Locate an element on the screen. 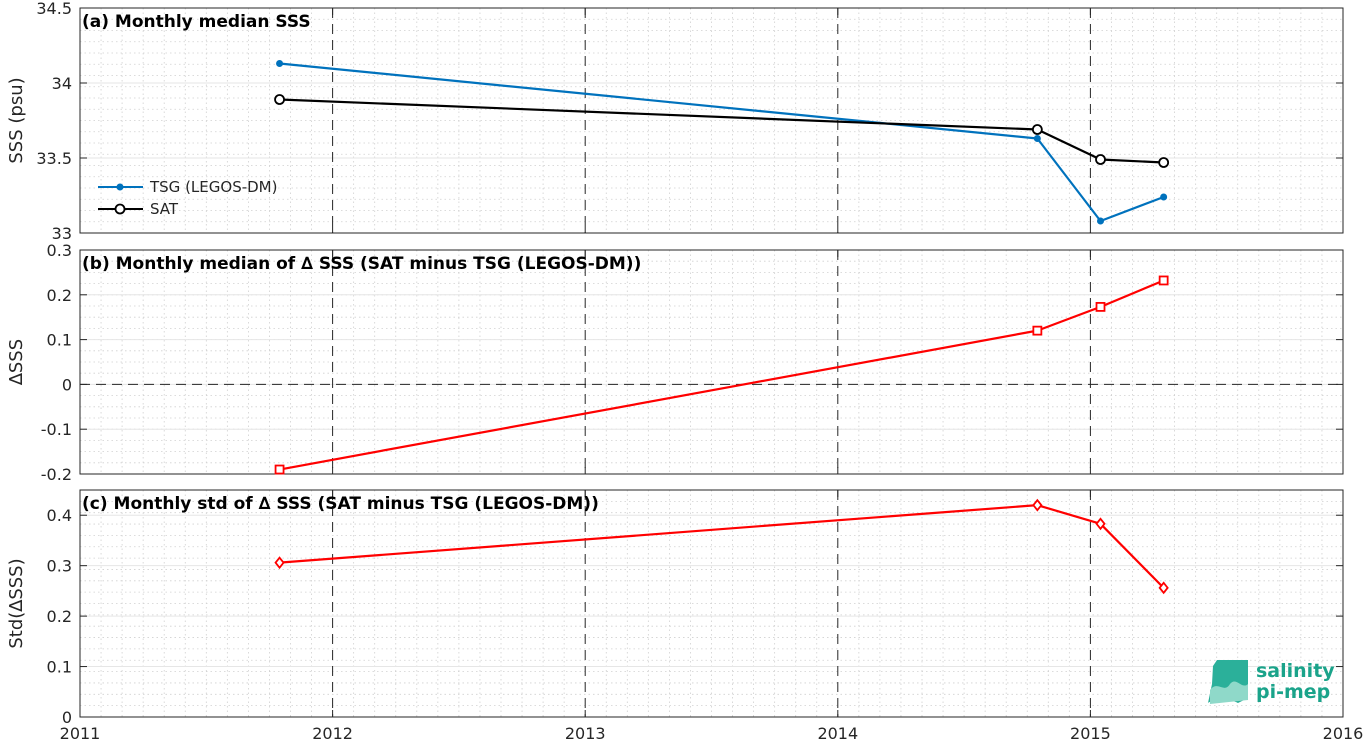  x-tick-label-2012: 2012 is located at coordinates (332, 733).